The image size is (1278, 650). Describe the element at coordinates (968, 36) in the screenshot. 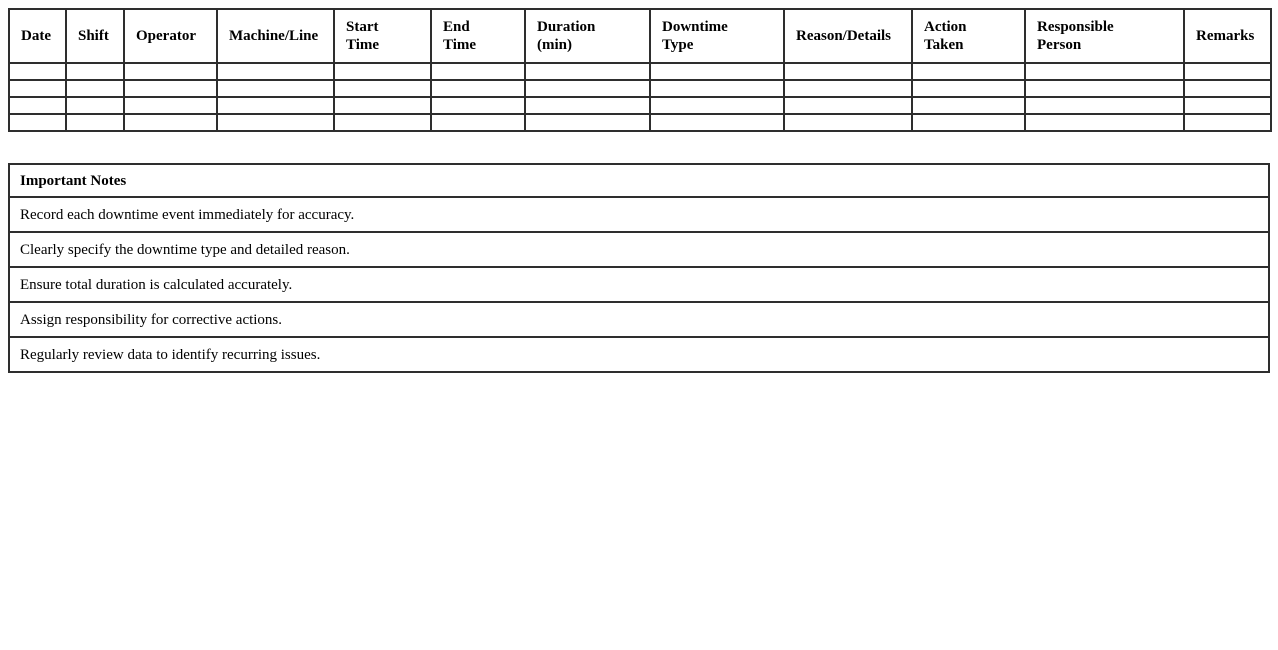

I see `column-header-action-taken: Action Taken` at that location.